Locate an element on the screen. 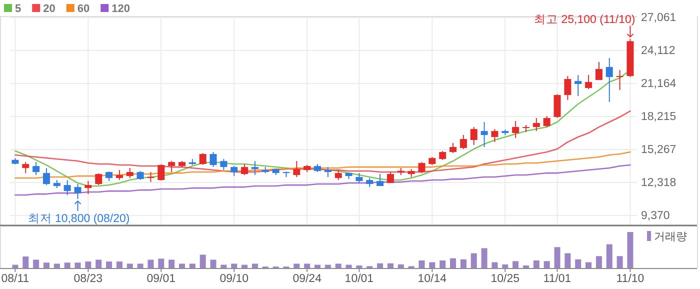  x-tick-label: 11/01 is located at coordinates (557, 279).